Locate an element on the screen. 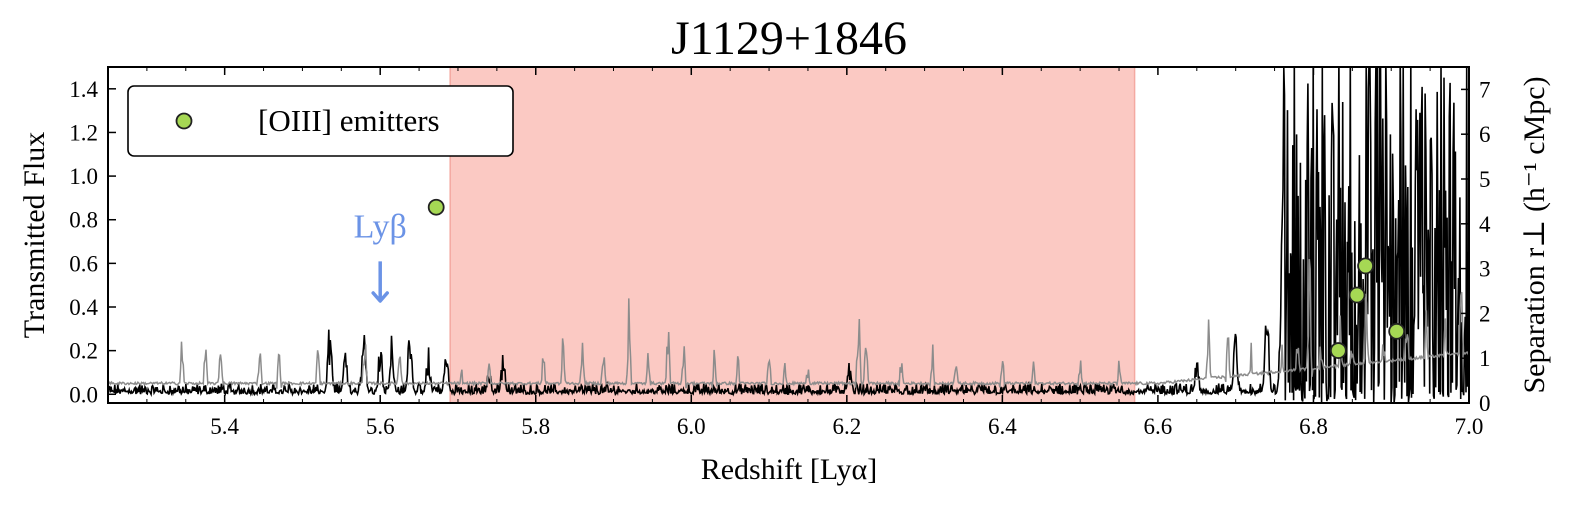 This screenshot has height=508, width=1577. y-tick-label: 0.6 is located at coordinates (83, 263).